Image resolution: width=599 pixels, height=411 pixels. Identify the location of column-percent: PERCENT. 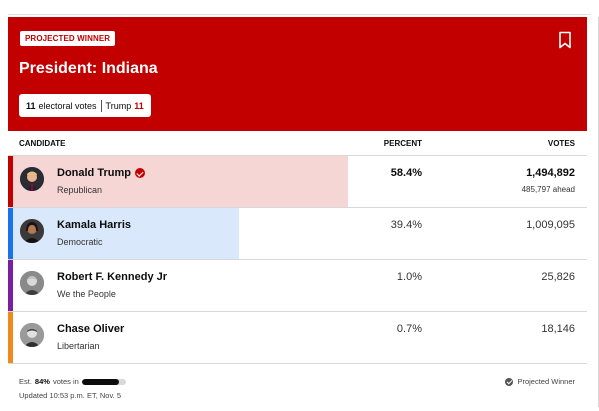
(402, 143).